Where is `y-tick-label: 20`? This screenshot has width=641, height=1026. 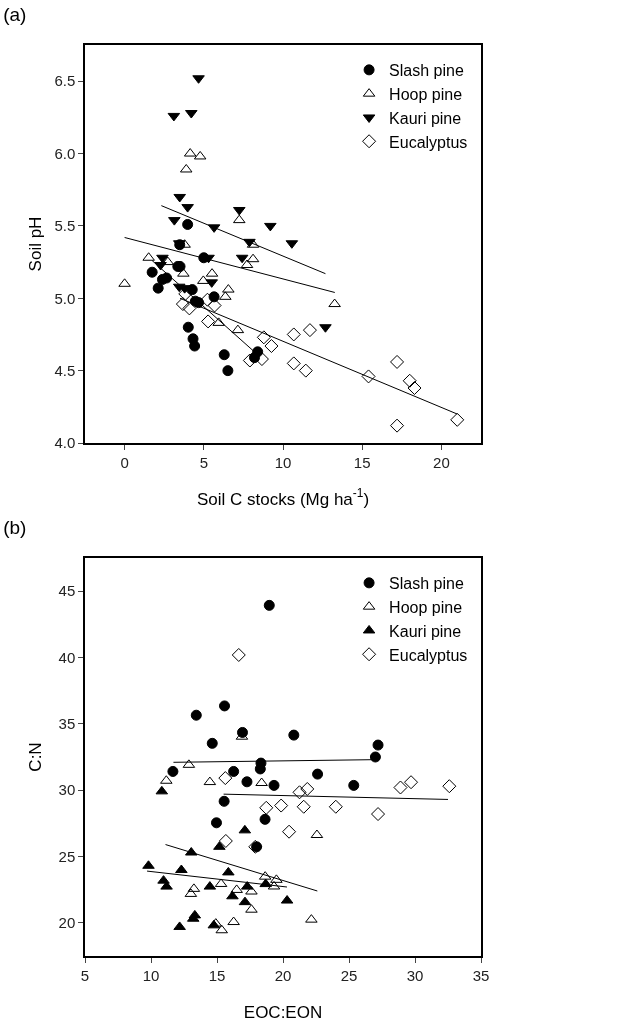
y-tick-label: 20 is located at coordinates (67, 923).